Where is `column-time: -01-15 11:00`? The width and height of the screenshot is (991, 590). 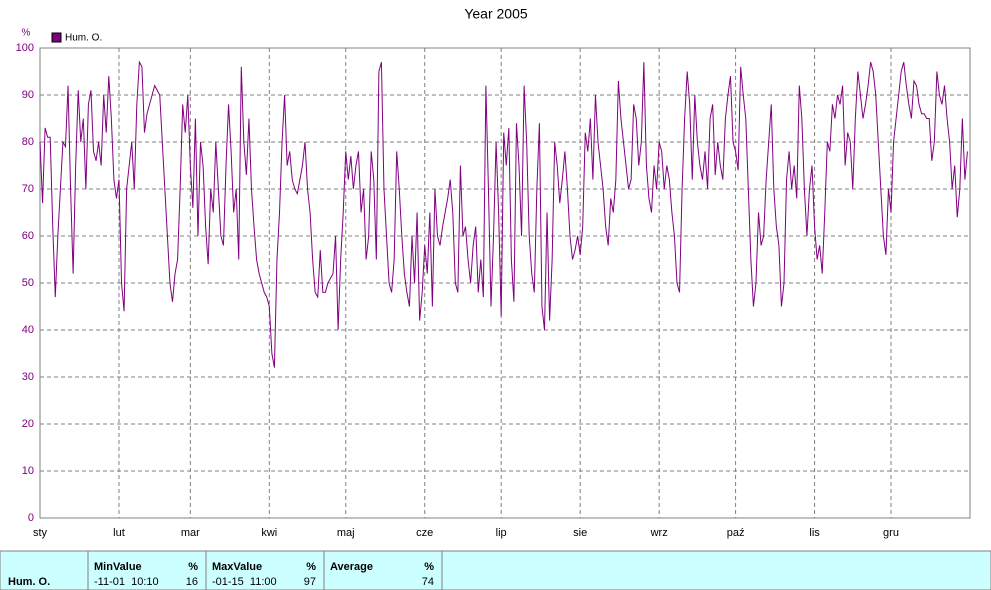 column-time: -01-15 11:00 is located at coordinates (244, 582).